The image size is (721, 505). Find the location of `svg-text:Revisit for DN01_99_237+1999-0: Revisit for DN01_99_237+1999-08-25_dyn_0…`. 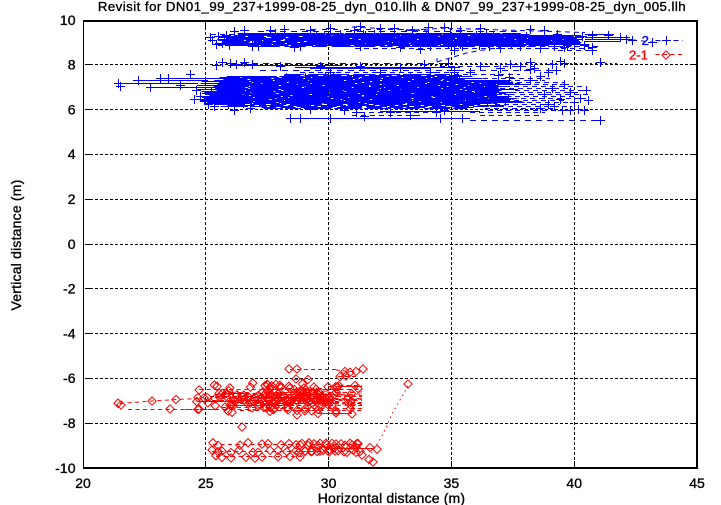

svg-text:Revisit for DN01_99_237+1999-0: Revisit for DN01_99_237+1999-08-25_dyn_0… is located at coordinates (392, 7).